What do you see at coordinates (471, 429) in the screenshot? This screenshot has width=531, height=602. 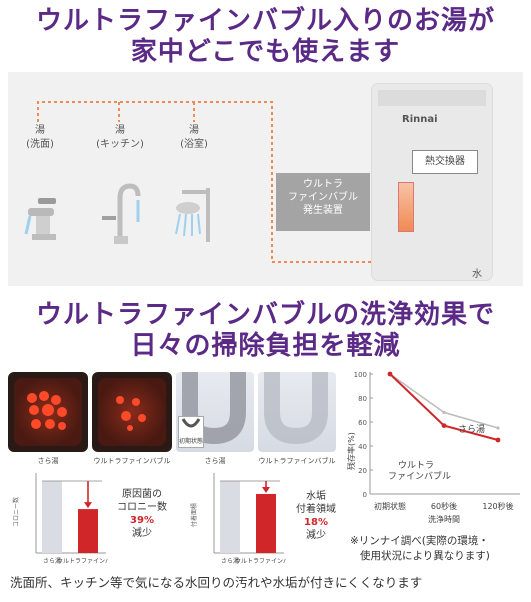 I see `series-label-plain: さら湯` at bounding box center [471, 429].